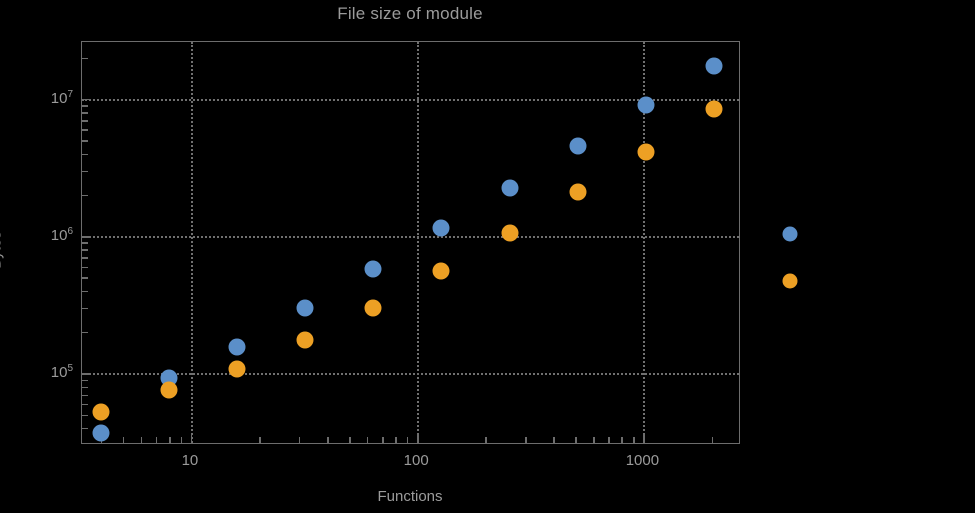 The image size is (975, 513). What do you see at coordinates (410, 496) in the screenshot?
I see `x-axis-title: Functions` at bounding box center [410, 496].